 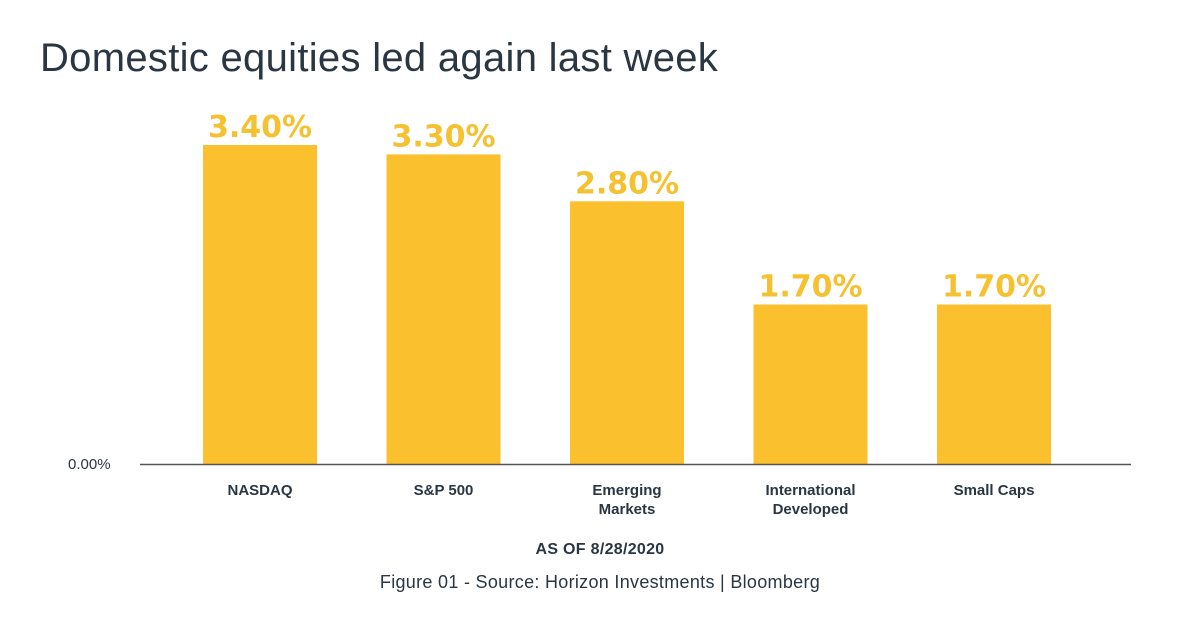 I want to click on category-label-line: International, so click(x=810, y=490).